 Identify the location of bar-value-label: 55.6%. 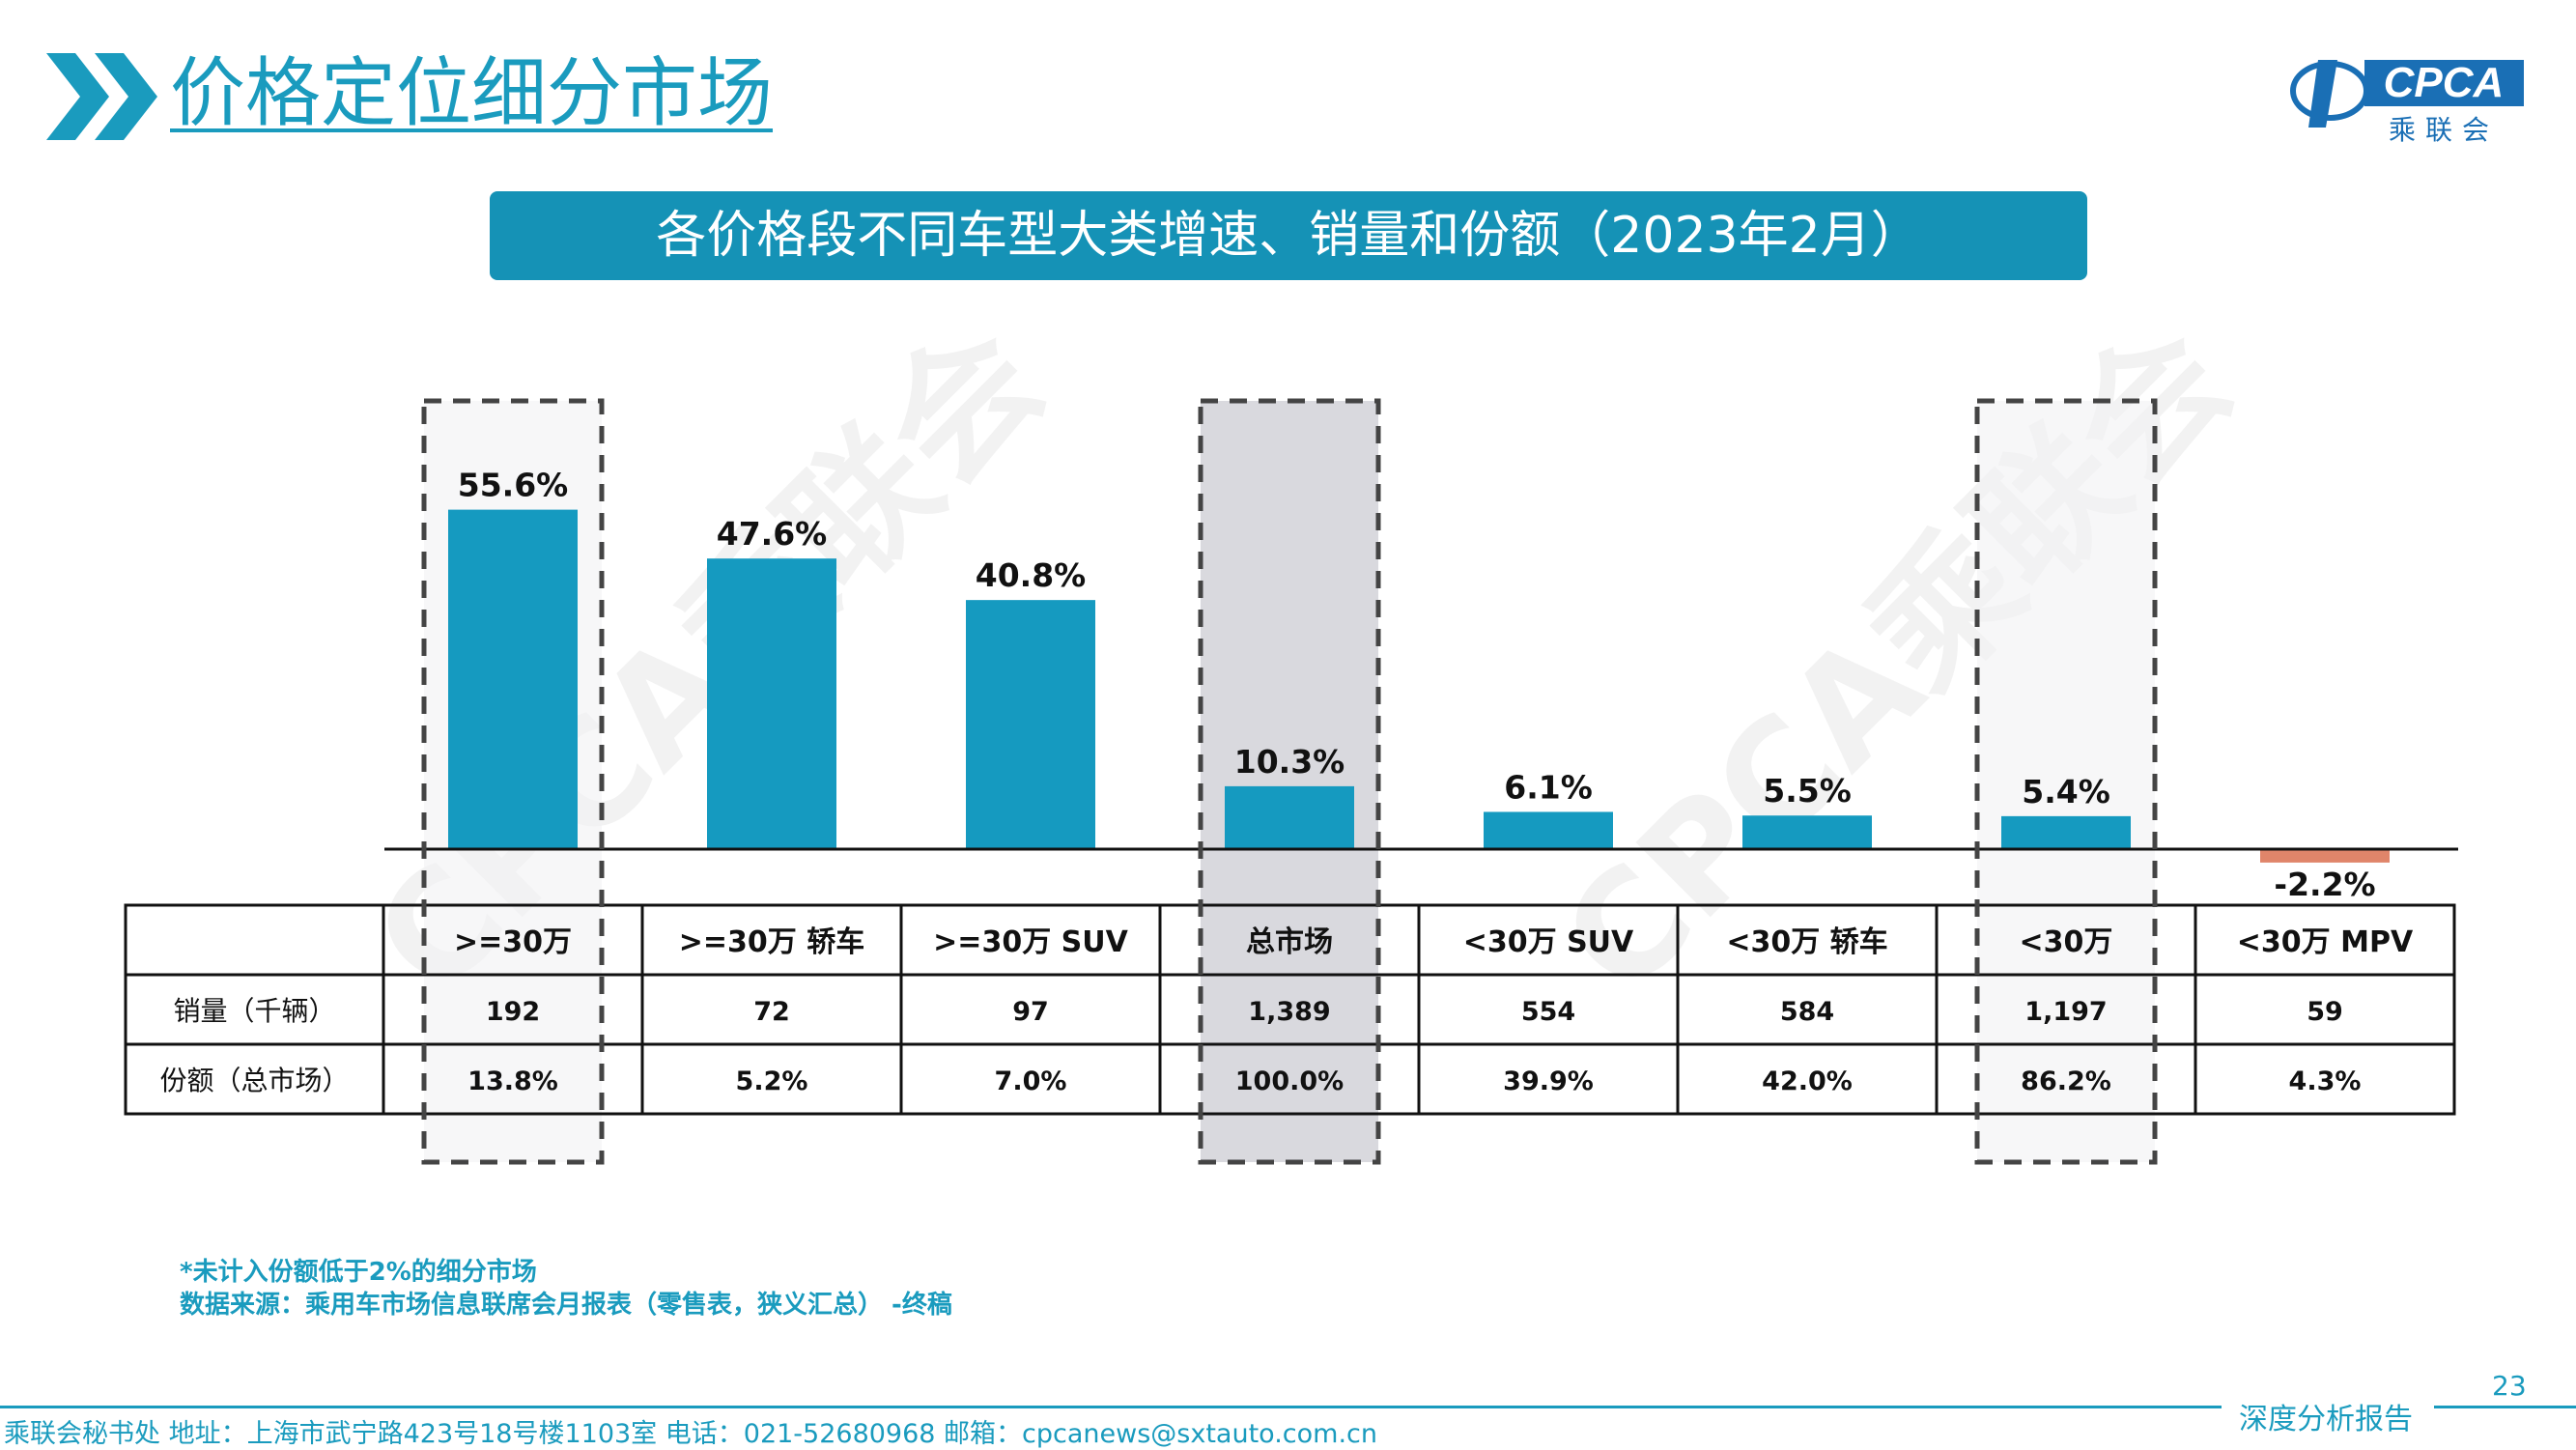
(513, 486).